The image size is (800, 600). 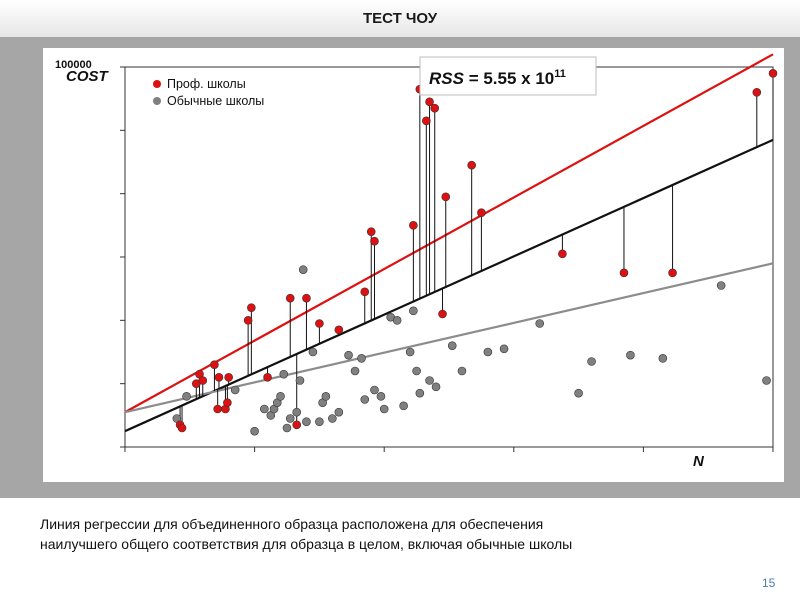 I want to click on y-tick-overlap-label: 100000, so click(x=73, y=65).